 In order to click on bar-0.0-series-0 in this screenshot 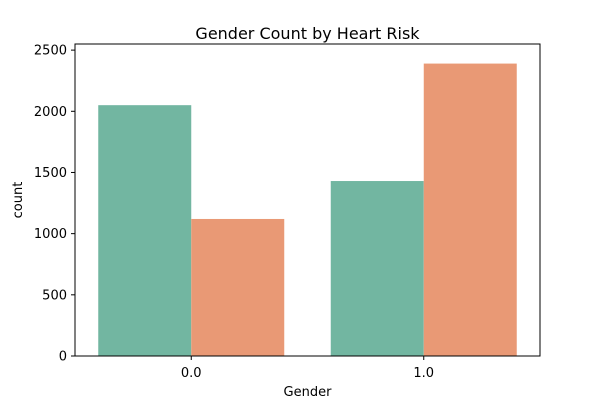, I will do `click(145, 230)`.